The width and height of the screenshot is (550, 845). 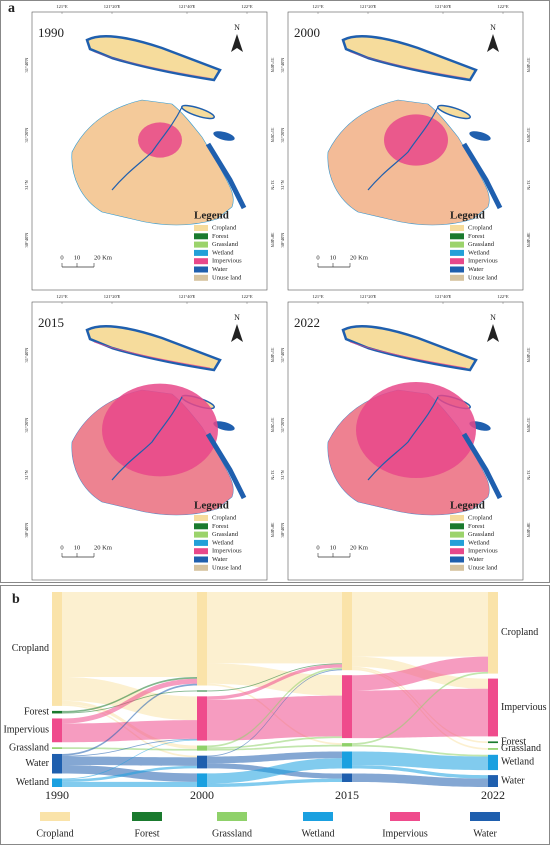 What do you see at coordinates (481, 244) in the screenshot?
I see `legend-label: Grassland` at bounding box center [481, 244].